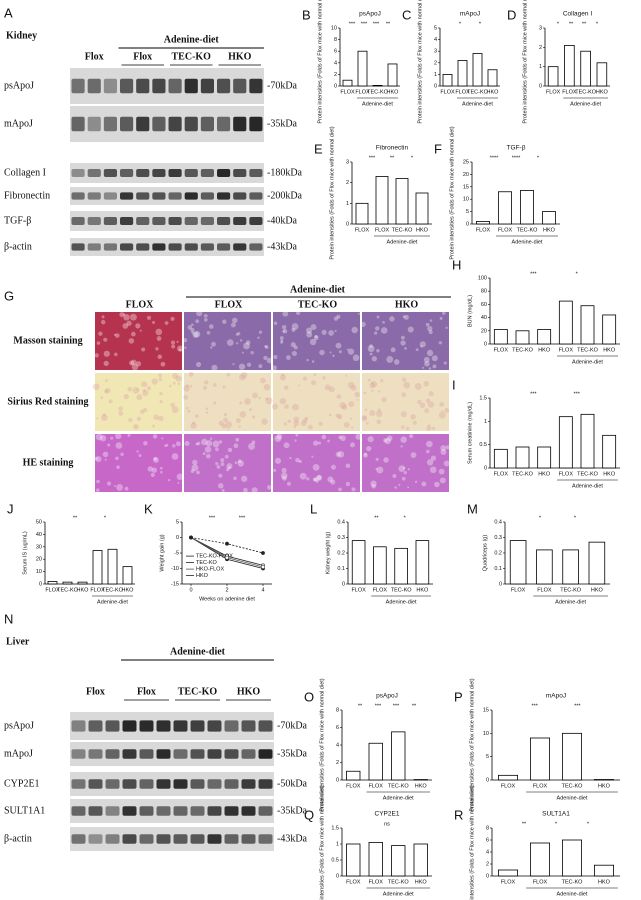  I want to click on y-tick-label: 30, so click(39, 547).